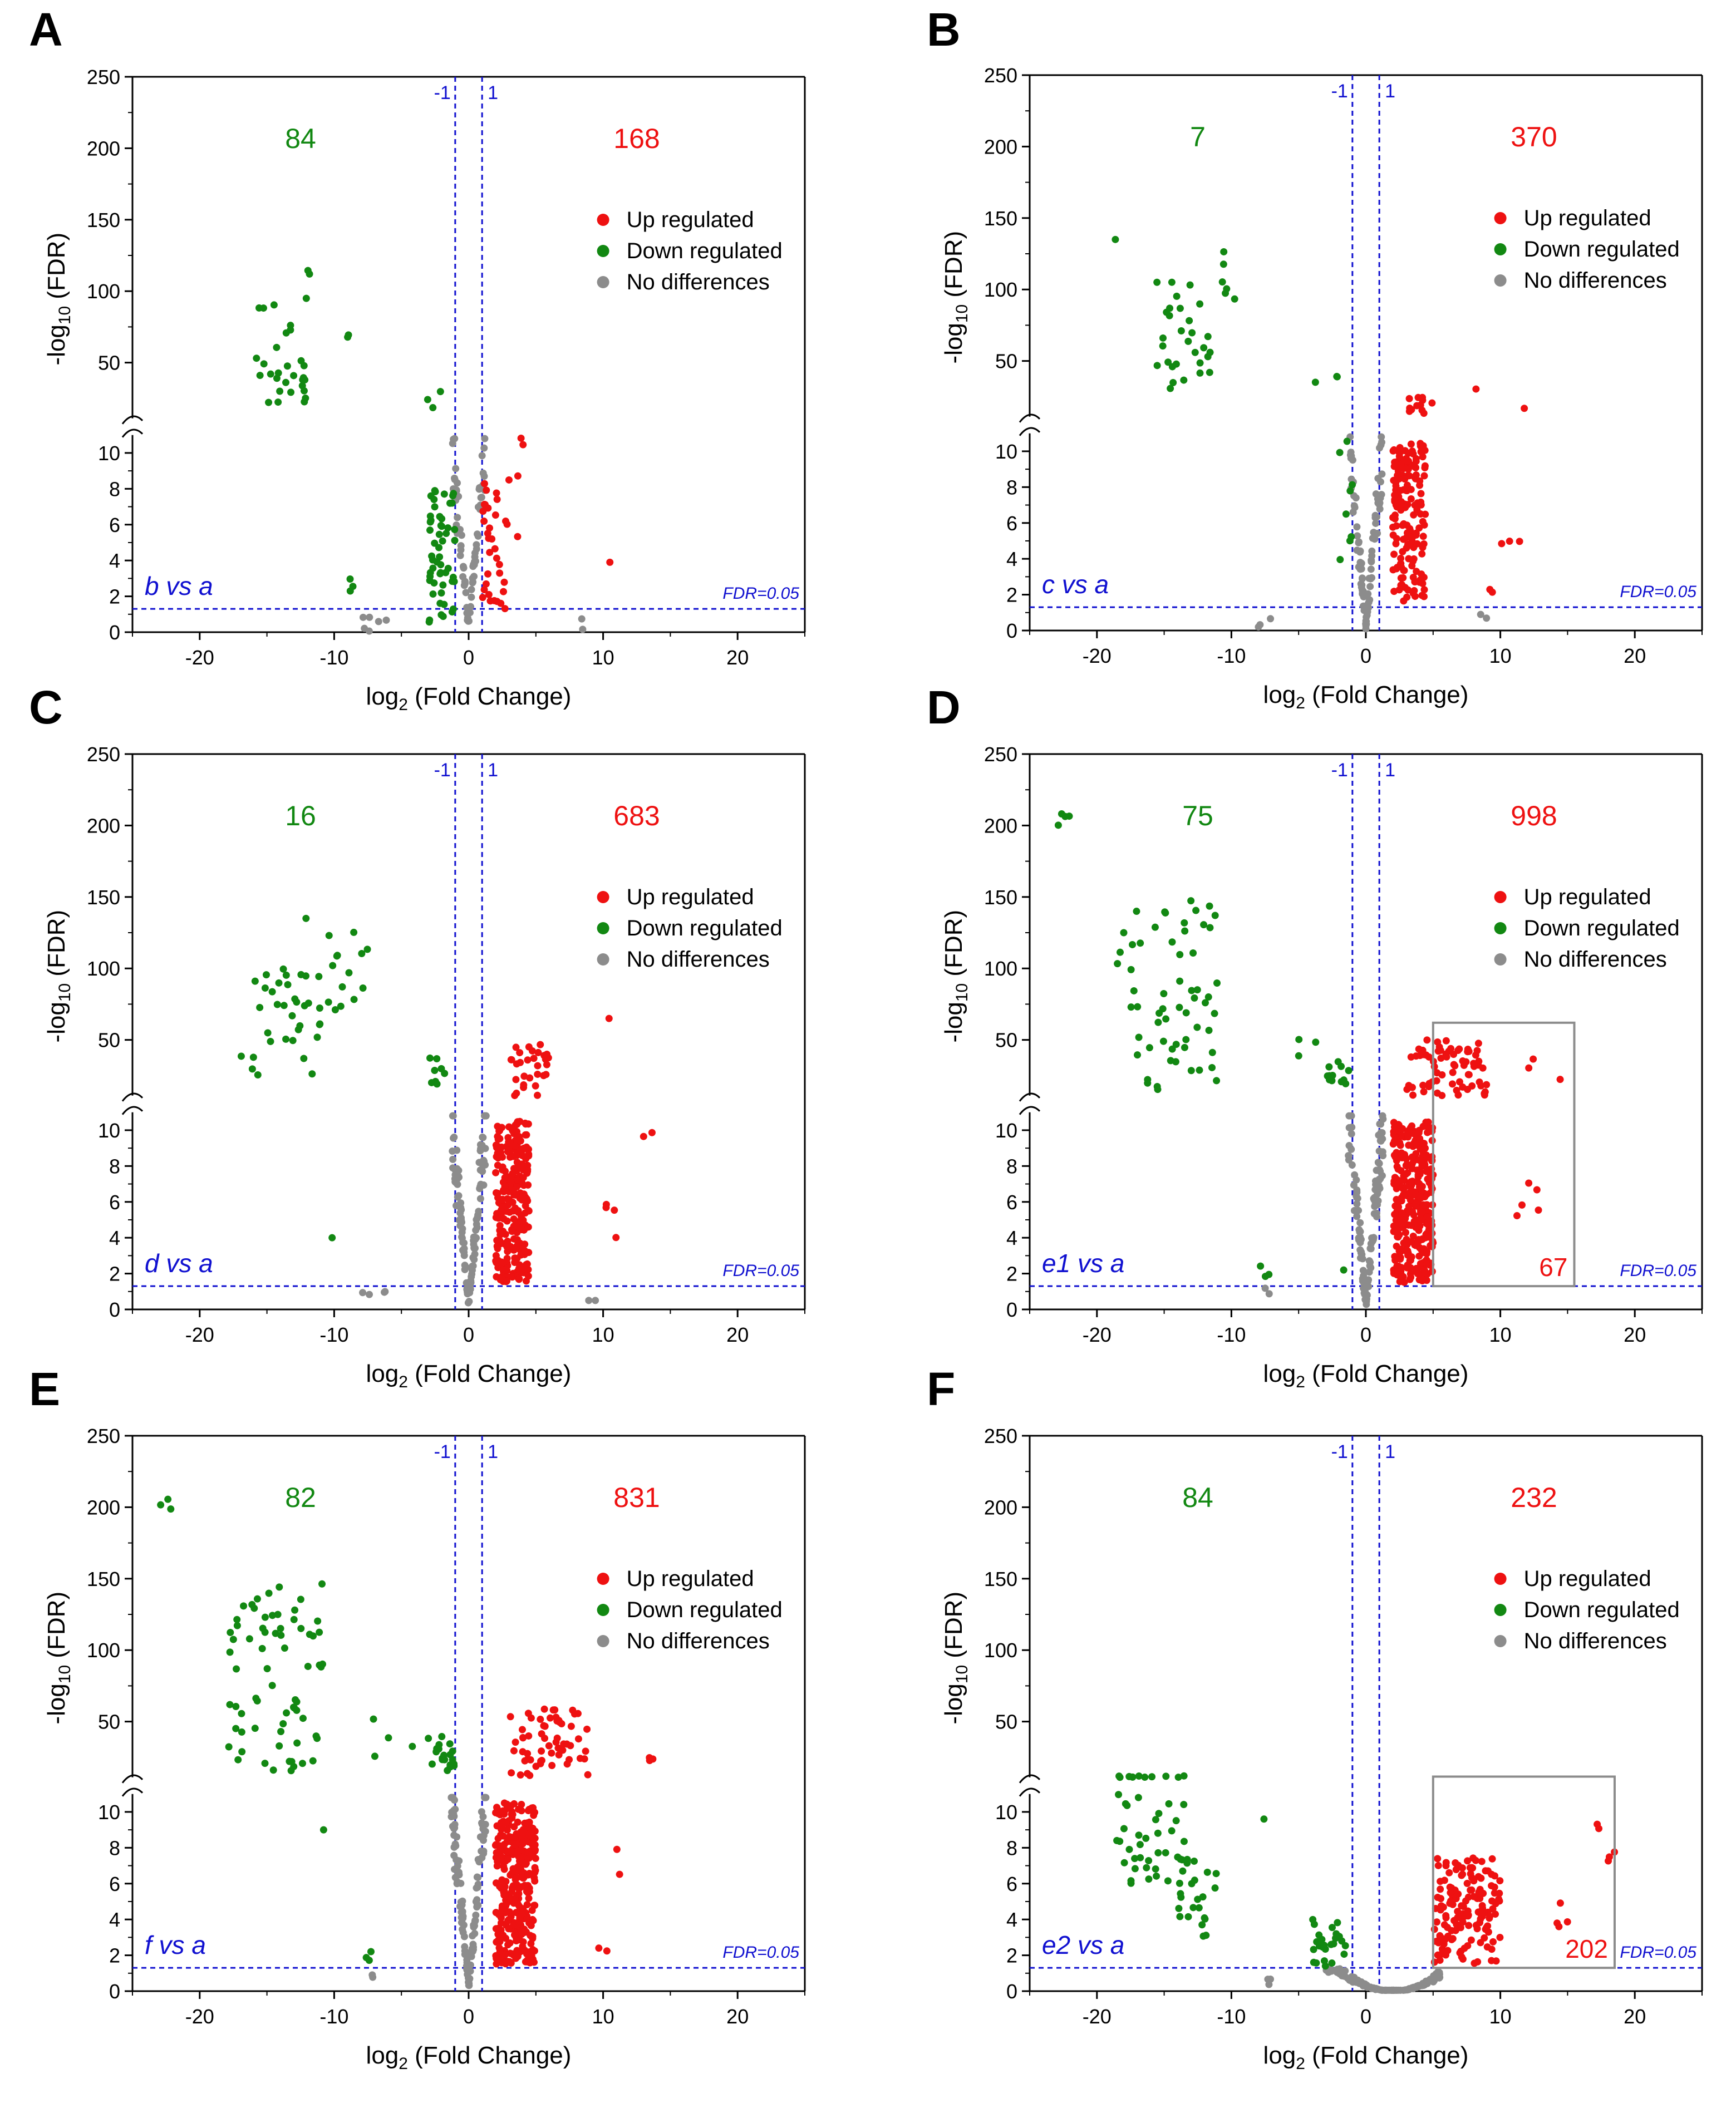  I want to click on highlight-box, so click(1504, 1154).